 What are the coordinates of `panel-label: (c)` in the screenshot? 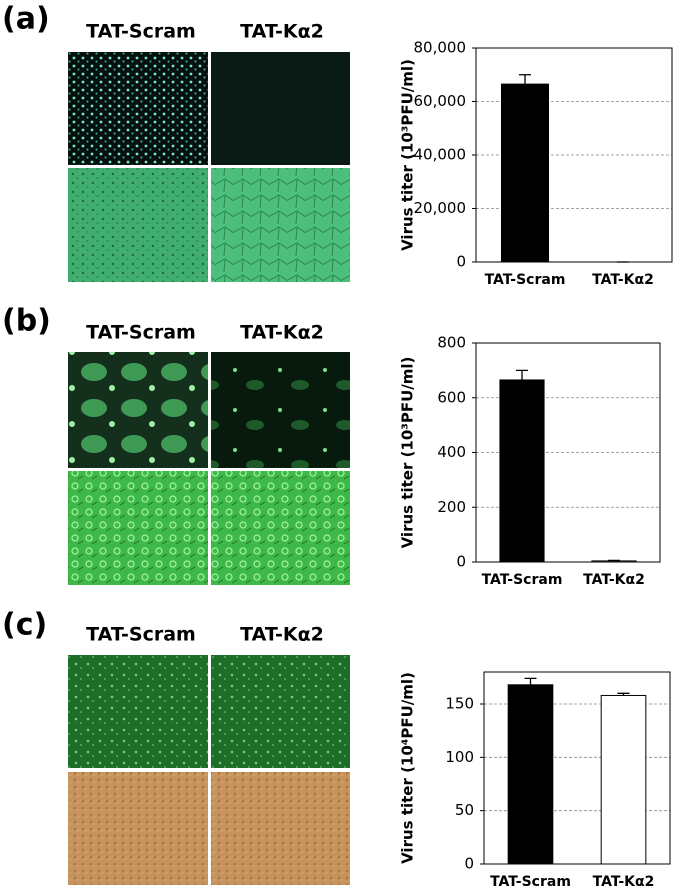 It's located at (24, 625).